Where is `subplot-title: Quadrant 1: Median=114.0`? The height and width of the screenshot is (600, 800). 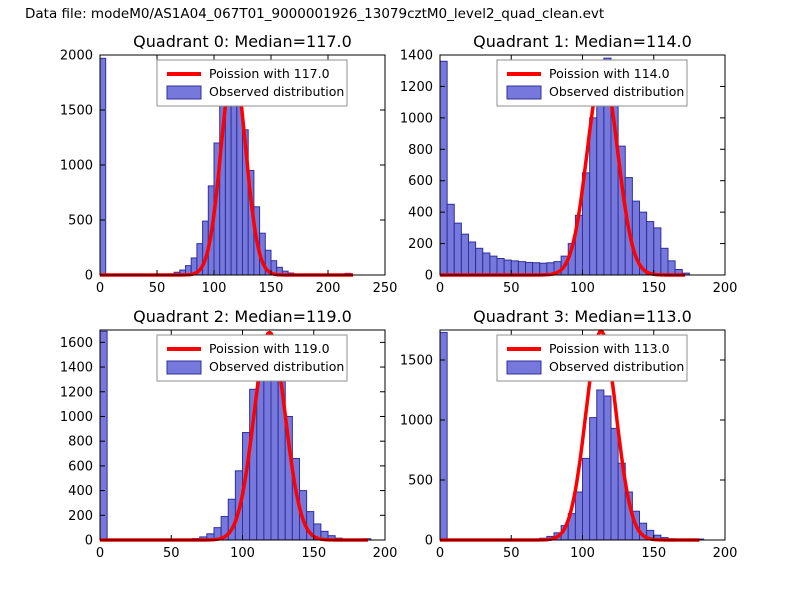 subplot-title: Quadrant 1: Median=114.0 is located at coordinates (582, 41).